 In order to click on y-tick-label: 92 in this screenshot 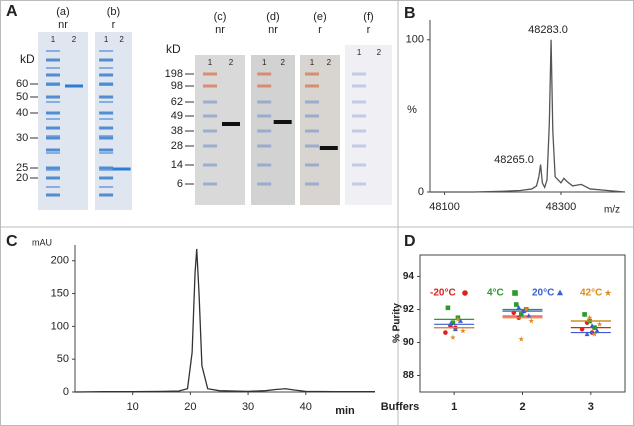, I will do `click(409, 309)`.